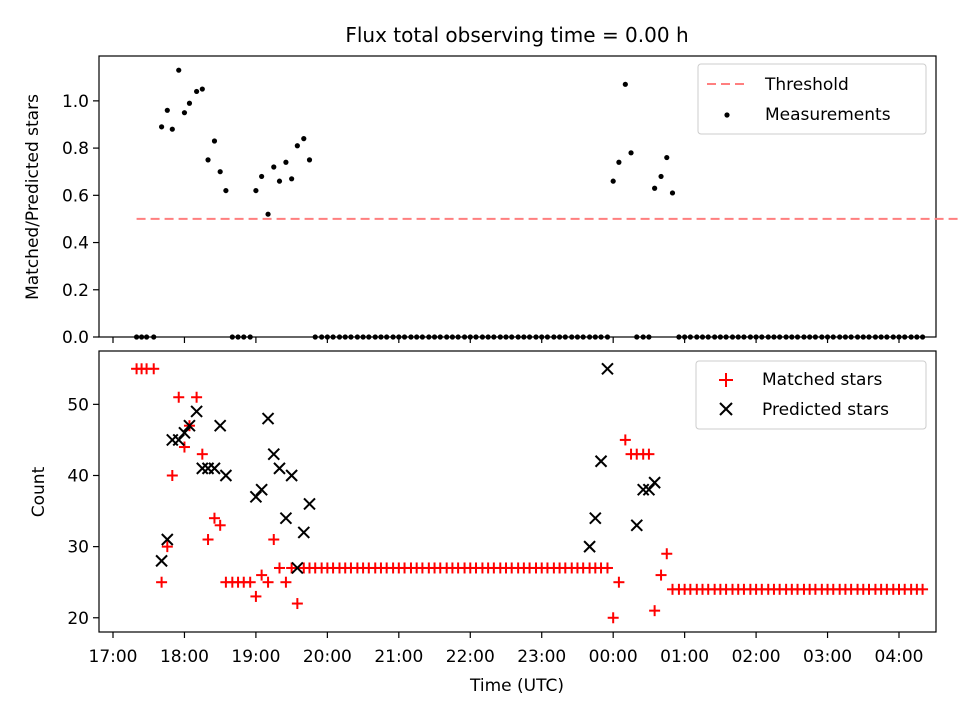 The width and height of the screenshot is (960, 720). Describe the element at coordinates (727, 115) in the screenshot. I see `legend-measurements-swatch` at that location.